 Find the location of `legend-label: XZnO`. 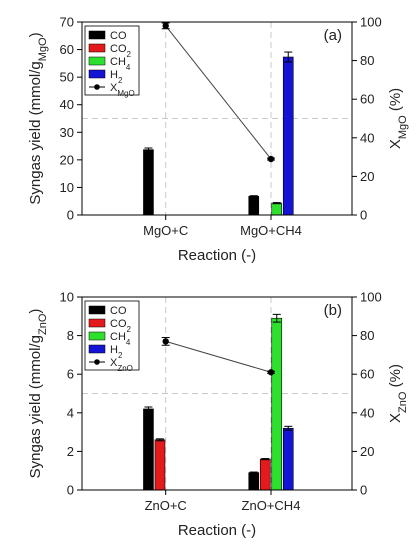

legend-label: XZnO is located at coordinates (121, 365).